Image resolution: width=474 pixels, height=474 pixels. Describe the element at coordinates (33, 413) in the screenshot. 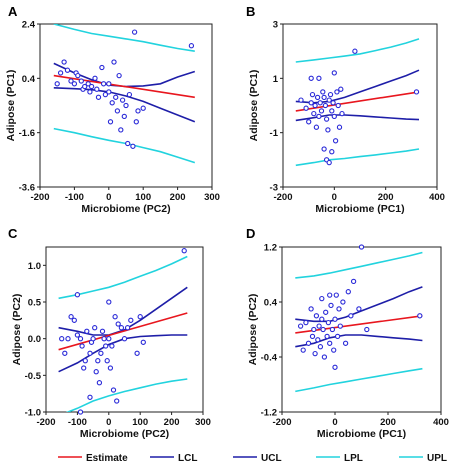

I see `y-tick-label: -1.0` at that location.